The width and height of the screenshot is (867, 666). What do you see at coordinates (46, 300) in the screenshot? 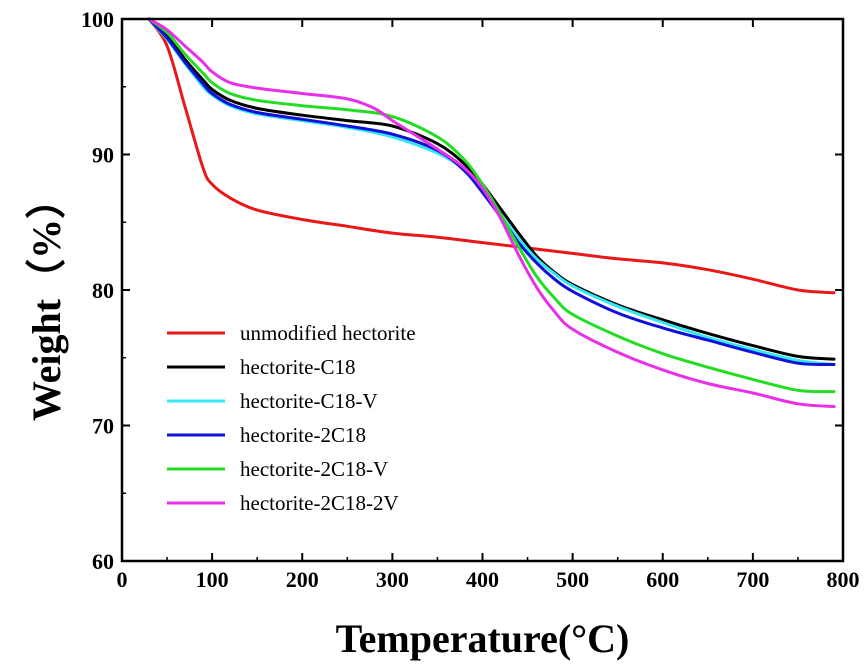
I see `y-axis-title: Weight（%）` at bounding box center [46, 300].